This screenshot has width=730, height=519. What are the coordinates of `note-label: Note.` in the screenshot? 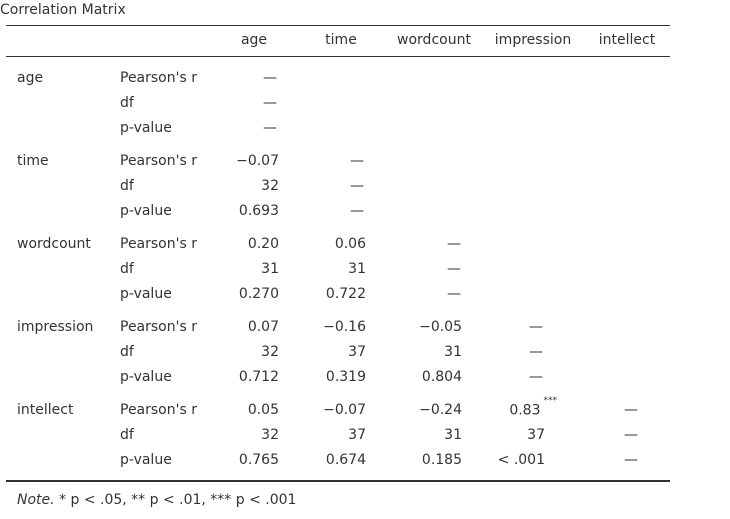 It's located at (36, 500).